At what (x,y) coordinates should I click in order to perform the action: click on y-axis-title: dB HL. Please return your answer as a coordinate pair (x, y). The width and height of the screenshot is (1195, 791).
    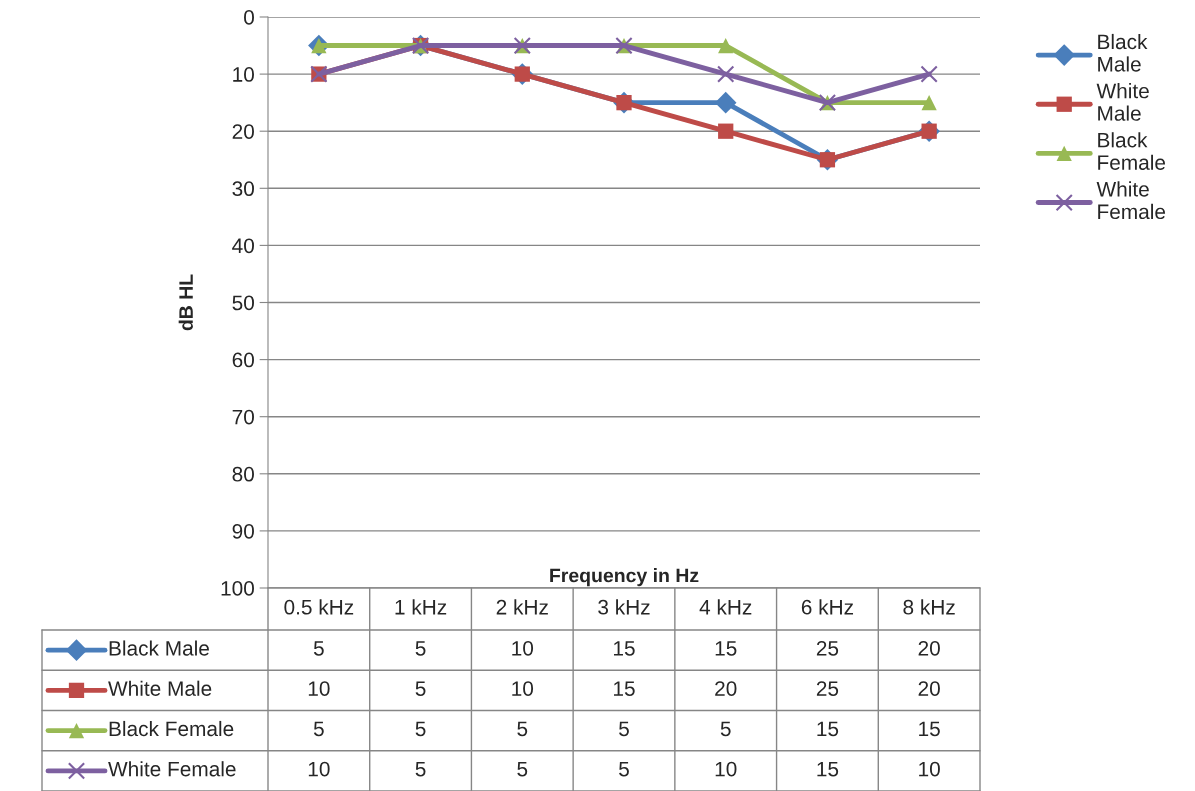
    Looking at the image, I should click on (185, 302).